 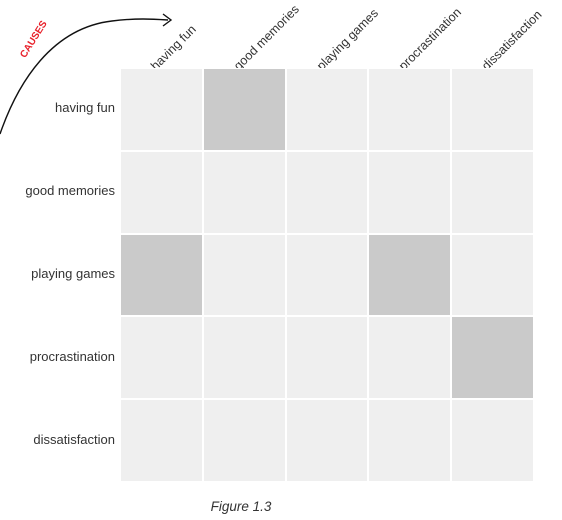 What do you see at coordinates (161, 192) in the screenshot?
I see `matrix-cell-good-memories-to-having-fun` at bounding box center [161, 192].